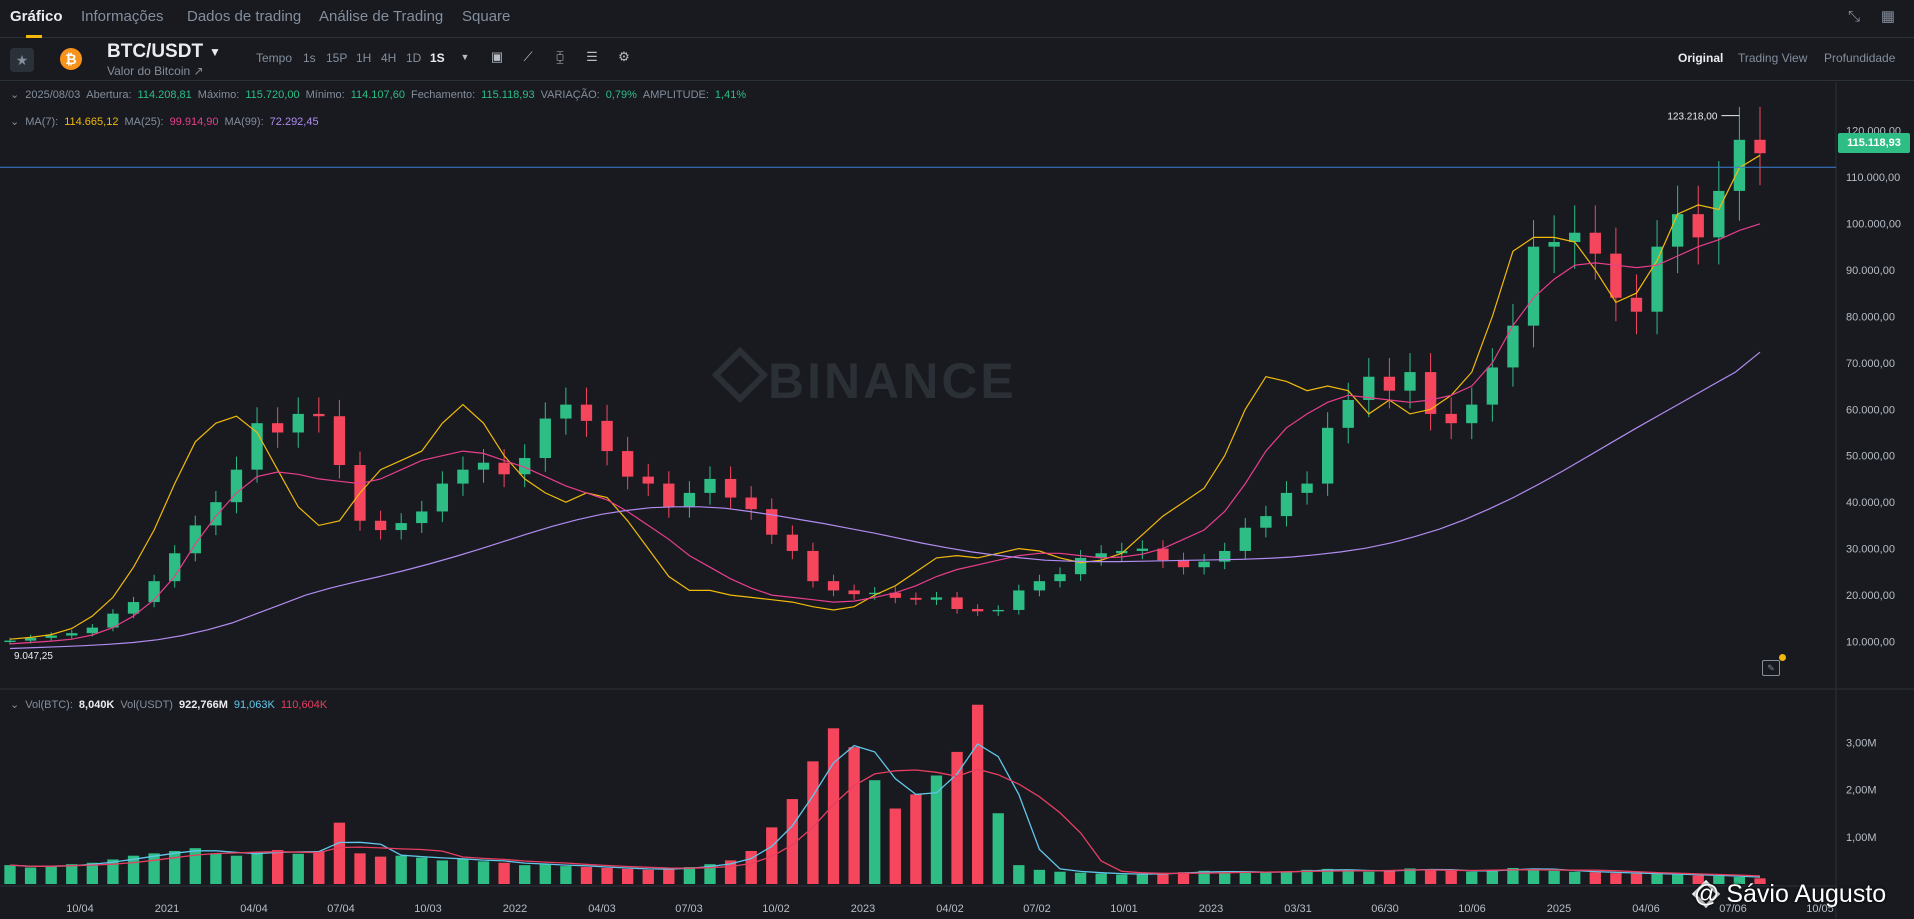  Describe the element at coordinates (675, 95) in the screenshot. I see `amplitude-label: AMPLITUDE:` at that location.